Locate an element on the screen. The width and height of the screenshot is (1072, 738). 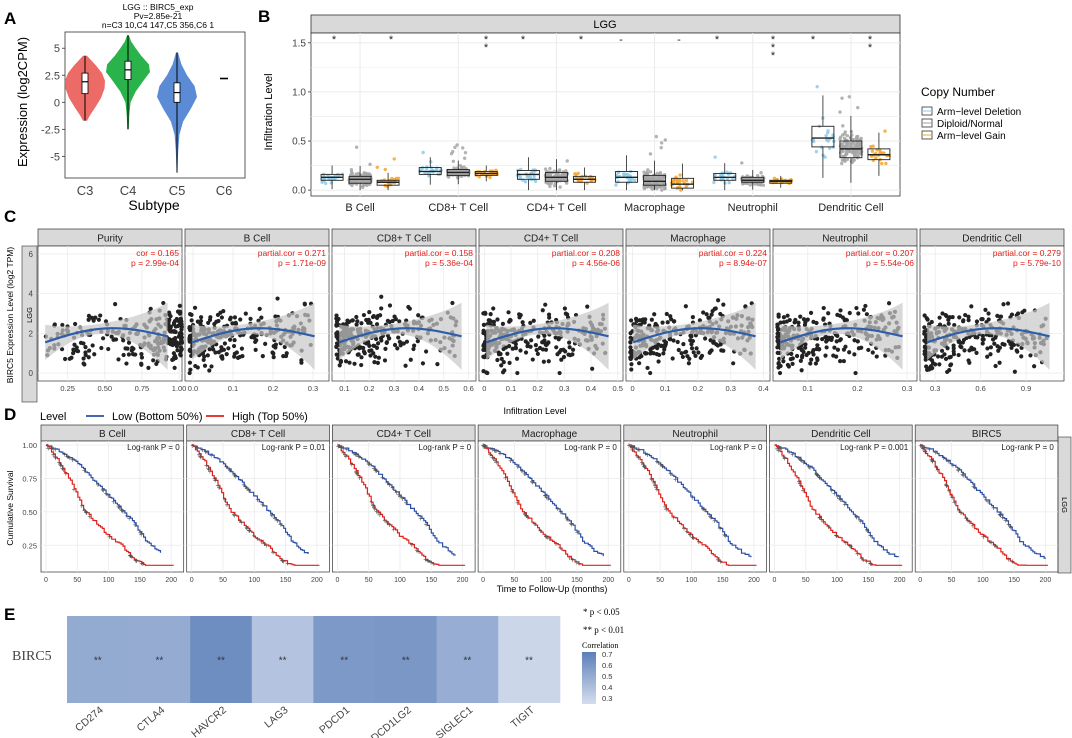
panel-c-cor-label: partial.cor = 0.224 is located at coordinates (733, 253).